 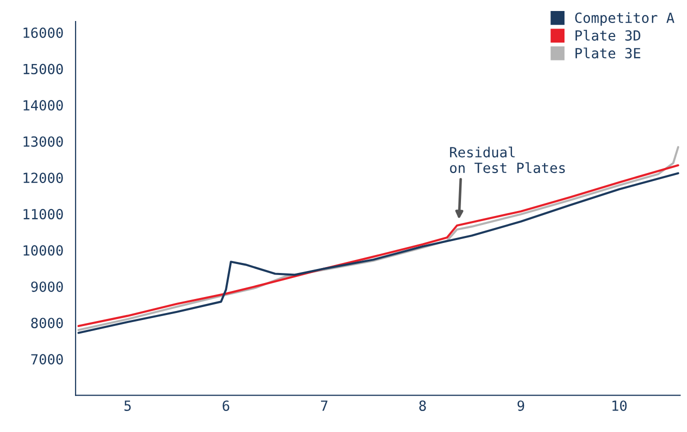 What do you see at coordinates (43, 105) in the screenshot?
I see `y-tick-label: 14000` at bounding box center [43, 105].